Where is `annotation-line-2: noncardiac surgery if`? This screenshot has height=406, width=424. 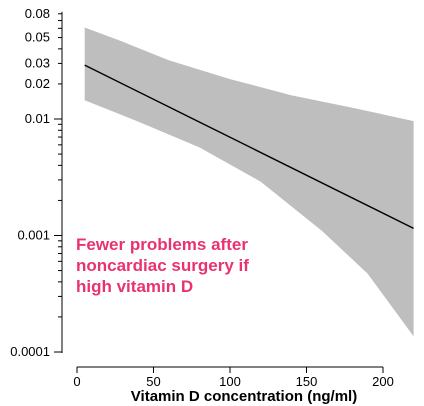 annotation-line-2: noncardiac surgery if is located at coordinates (162, 265).